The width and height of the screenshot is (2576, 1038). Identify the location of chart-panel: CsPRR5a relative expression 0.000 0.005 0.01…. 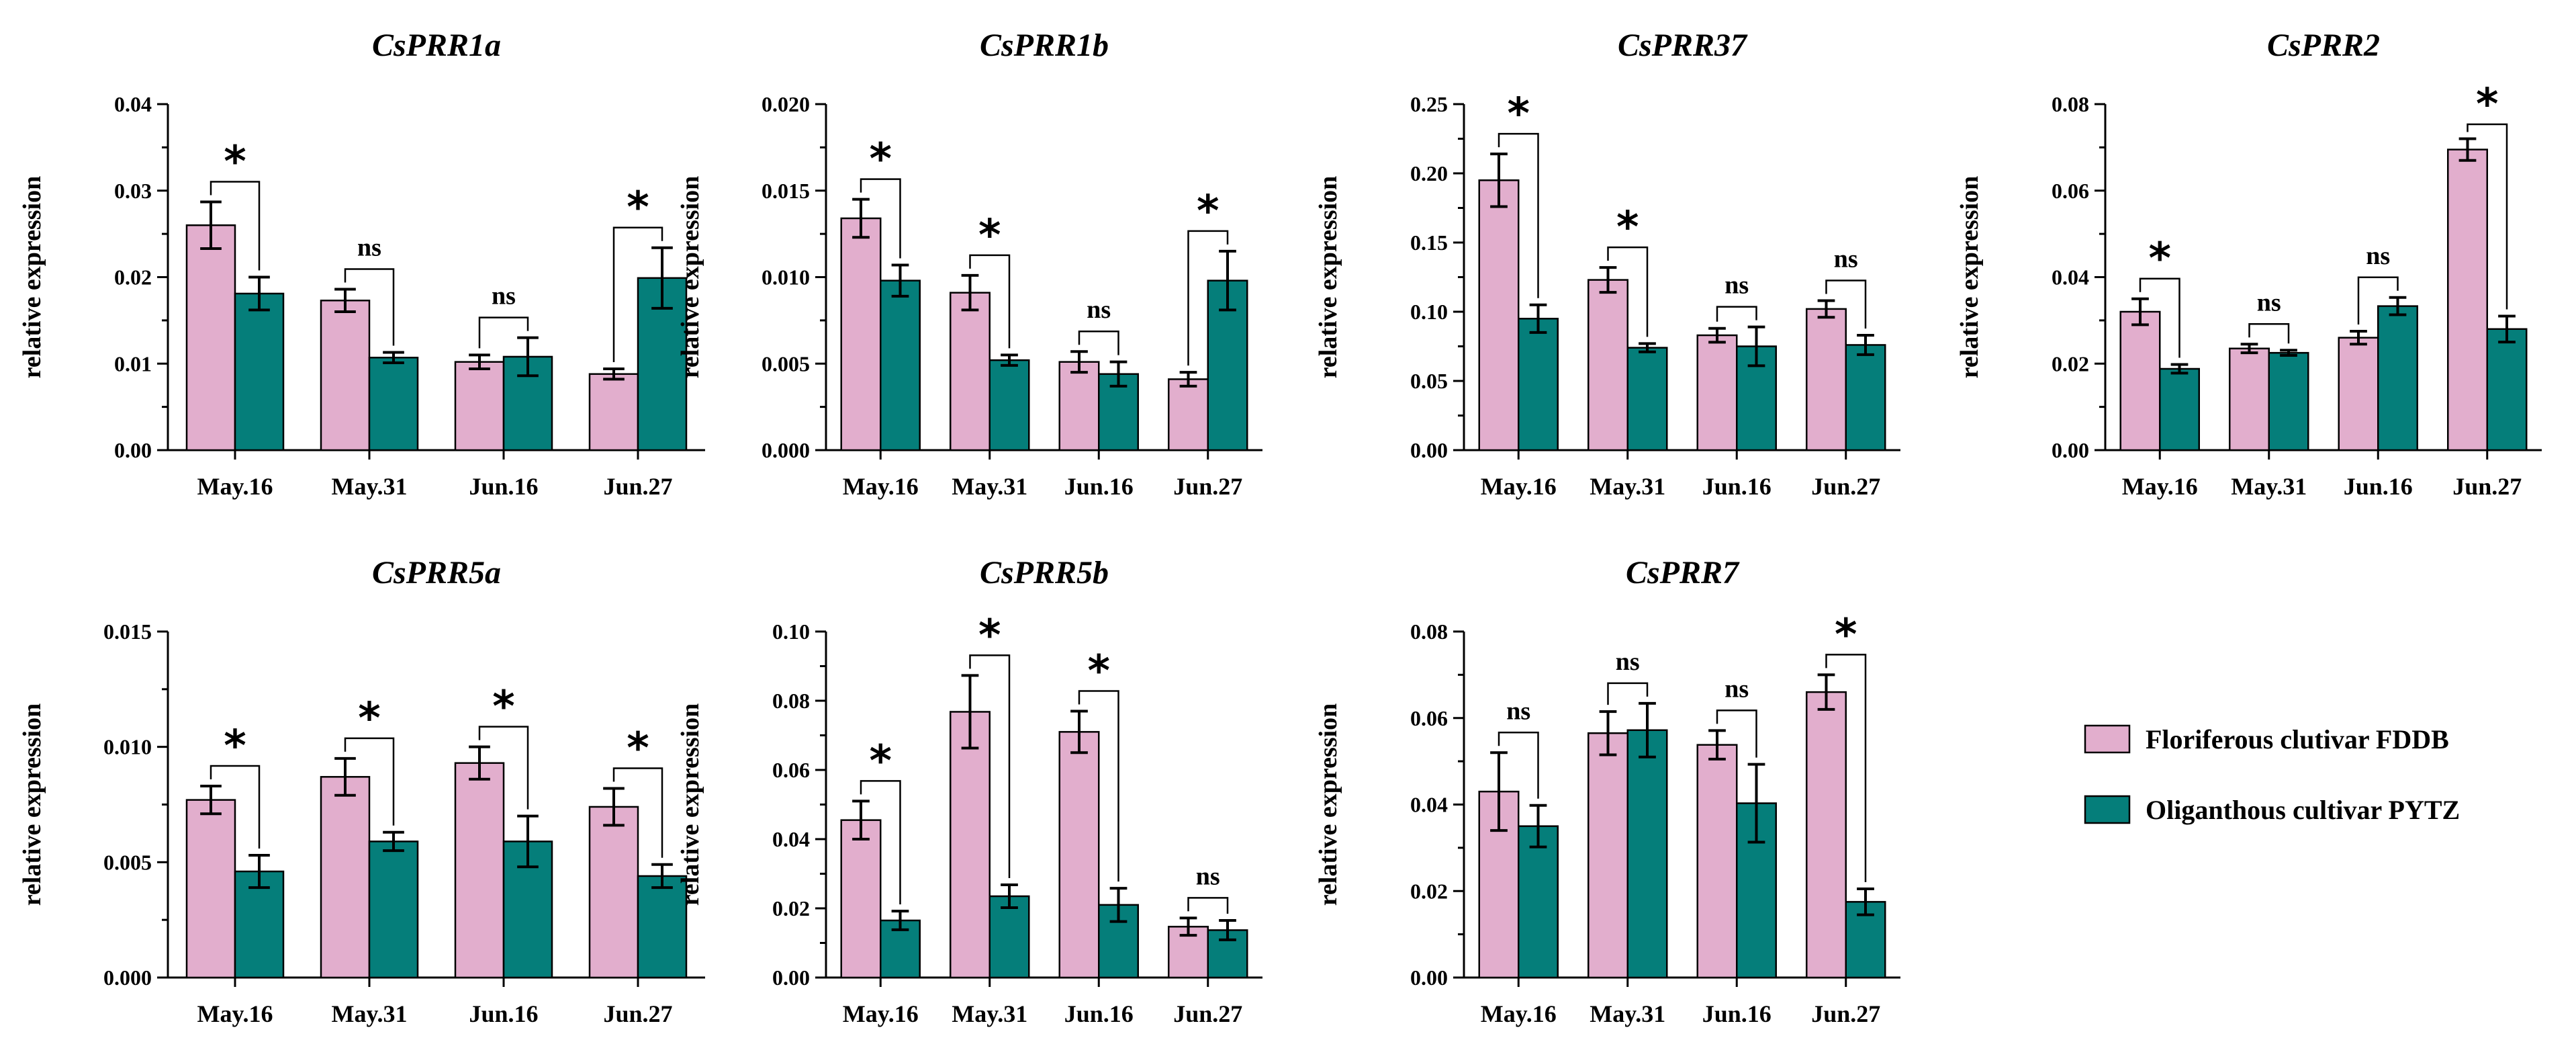
(361, 791).